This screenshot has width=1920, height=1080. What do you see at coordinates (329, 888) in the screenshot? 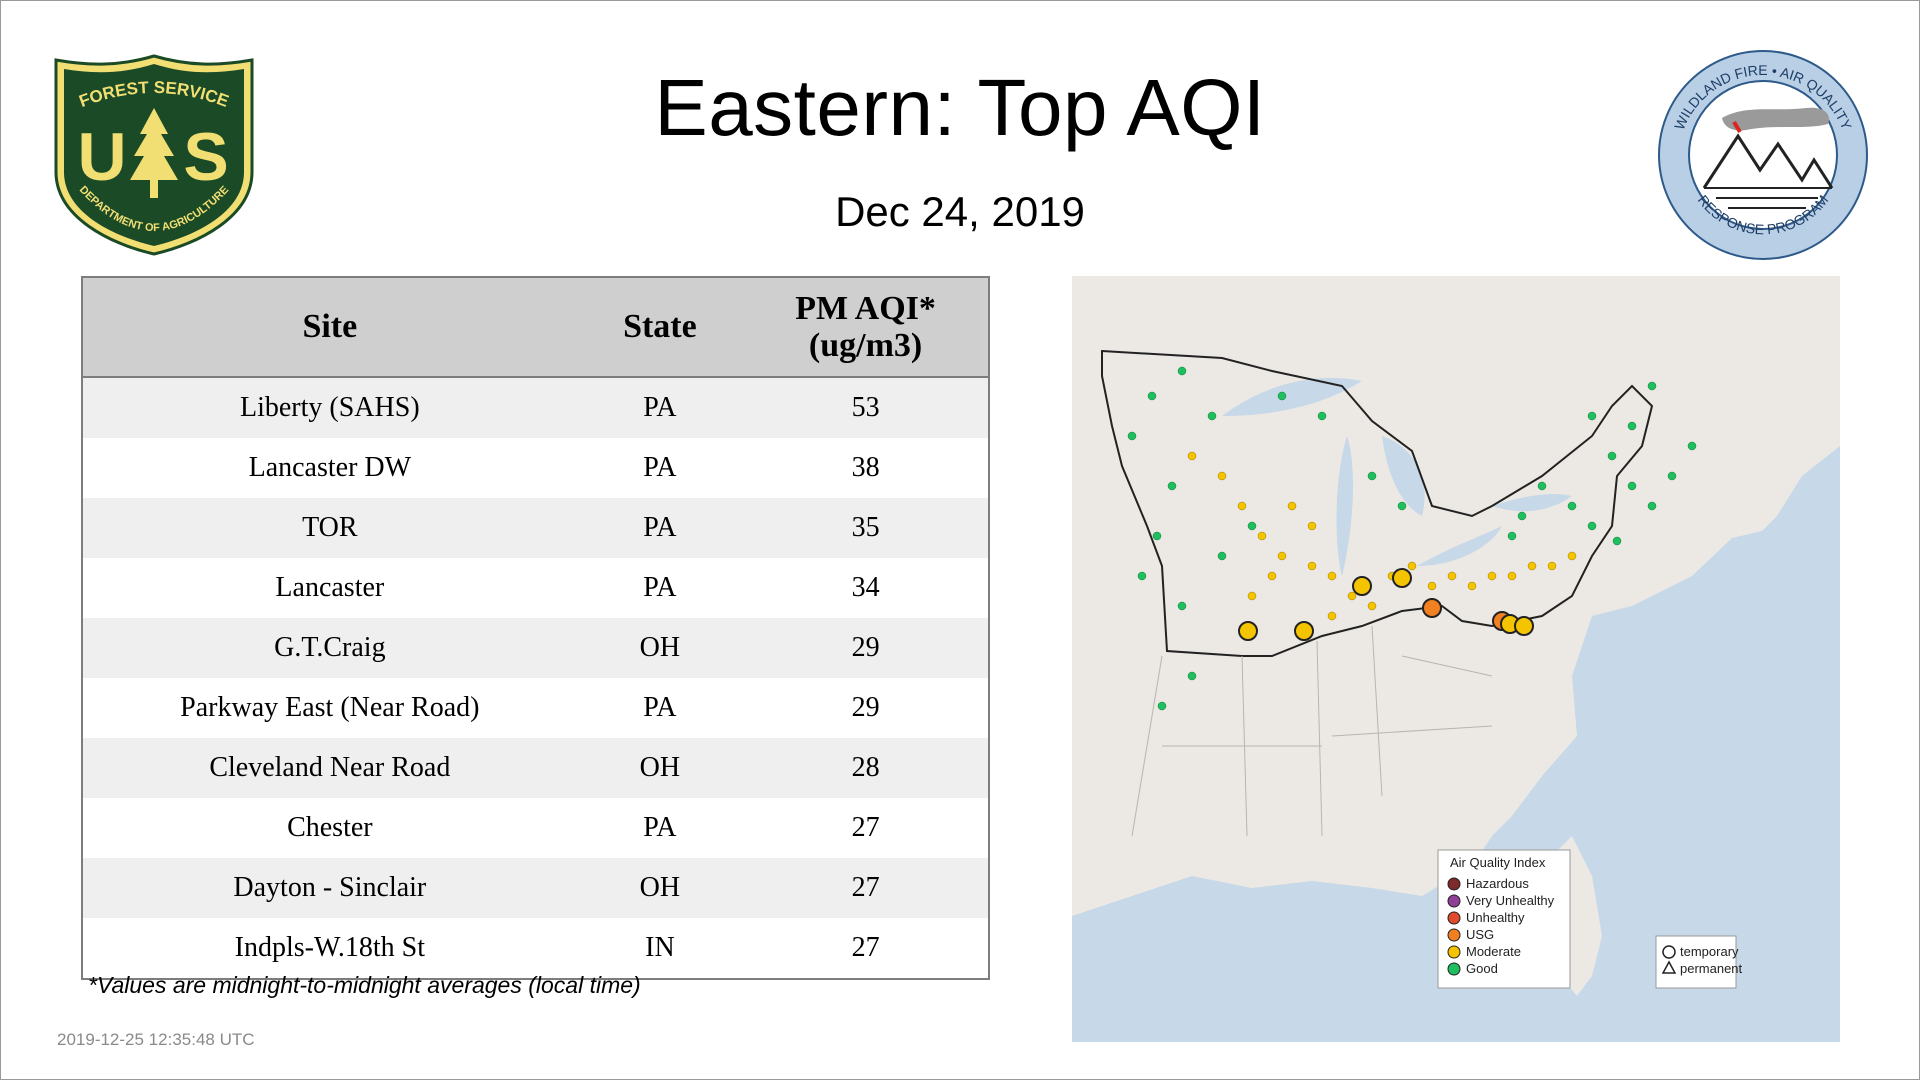
I see `site-cell: Dayton - Sinclair` at bounding box center [329, 888].